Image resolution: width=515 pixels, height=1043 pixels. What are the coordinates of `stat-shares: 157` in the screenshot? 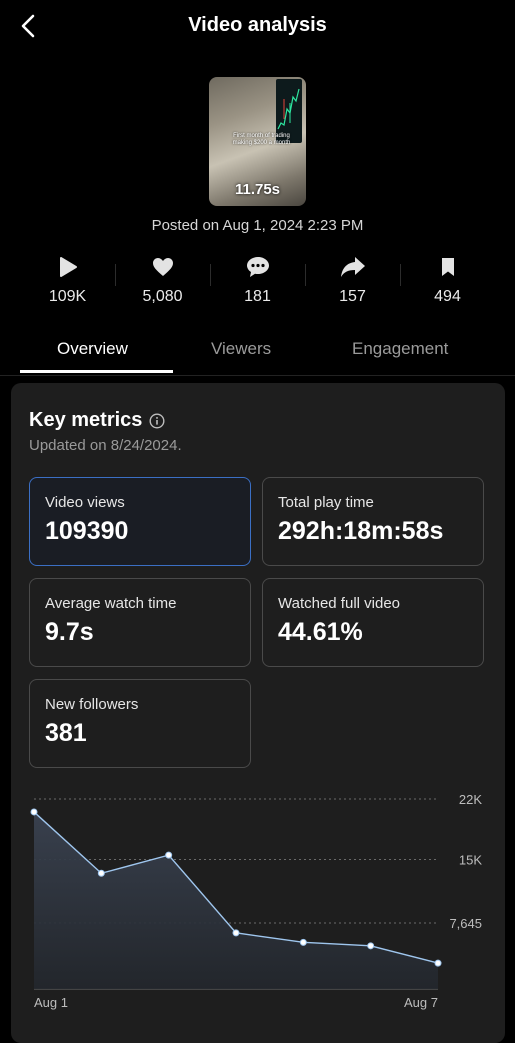 It's located at (352, 283).